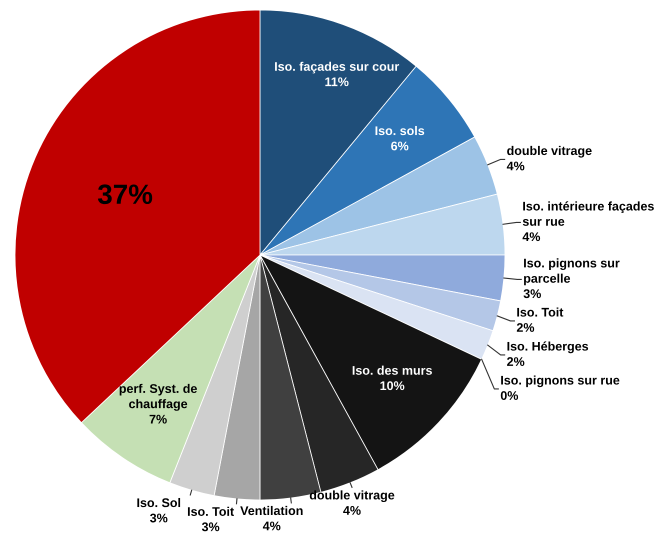  What do you see at coordinates (400, 131) in the screenshot?
I see `slice-label: Iso. sols` at bounding box center [400, 131].